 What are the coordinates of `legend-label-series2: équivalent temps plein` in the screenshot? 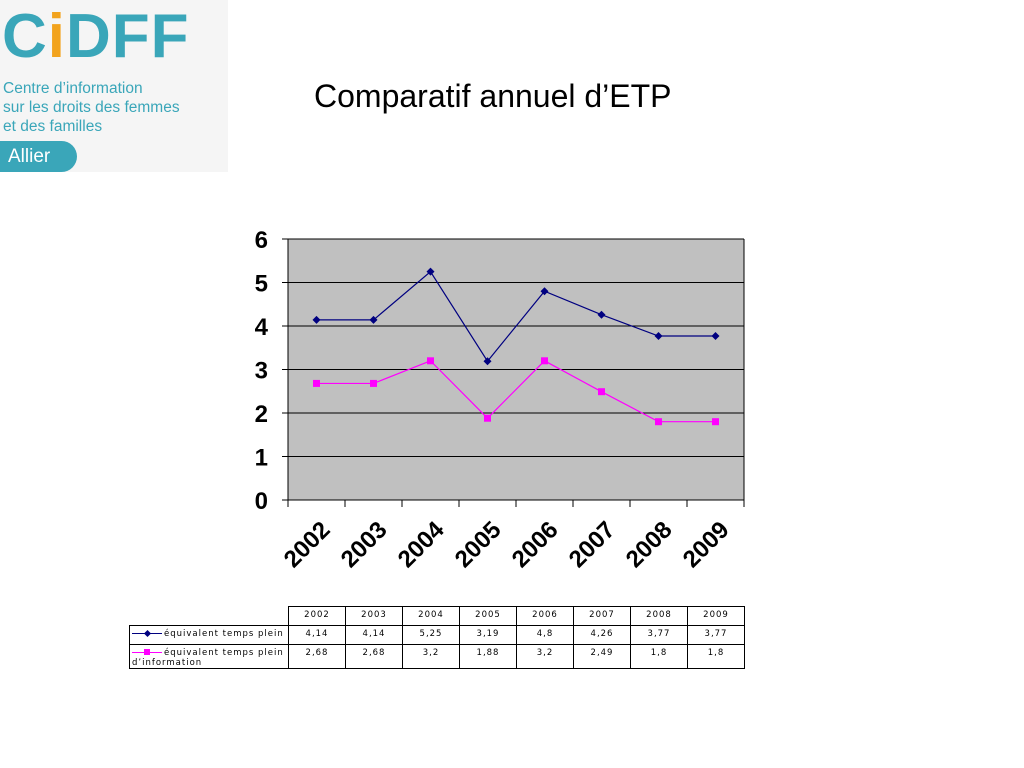 It's located at (224, 653).